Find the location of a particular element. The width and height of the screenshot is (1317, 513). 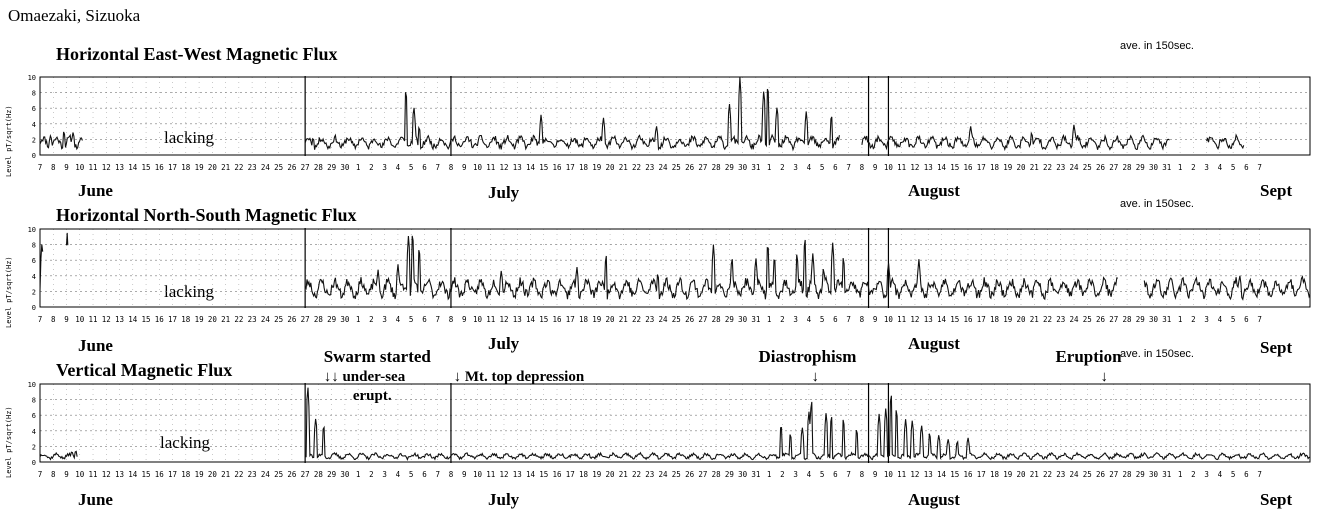

panel-3-month-sept: Sept is located at coordinates (1276, 499).